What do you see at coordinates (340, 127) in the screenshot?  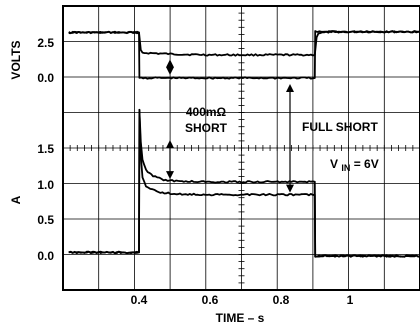 I see `annotation-full-short: FULL SHORT` at bounding box center [340, 127].